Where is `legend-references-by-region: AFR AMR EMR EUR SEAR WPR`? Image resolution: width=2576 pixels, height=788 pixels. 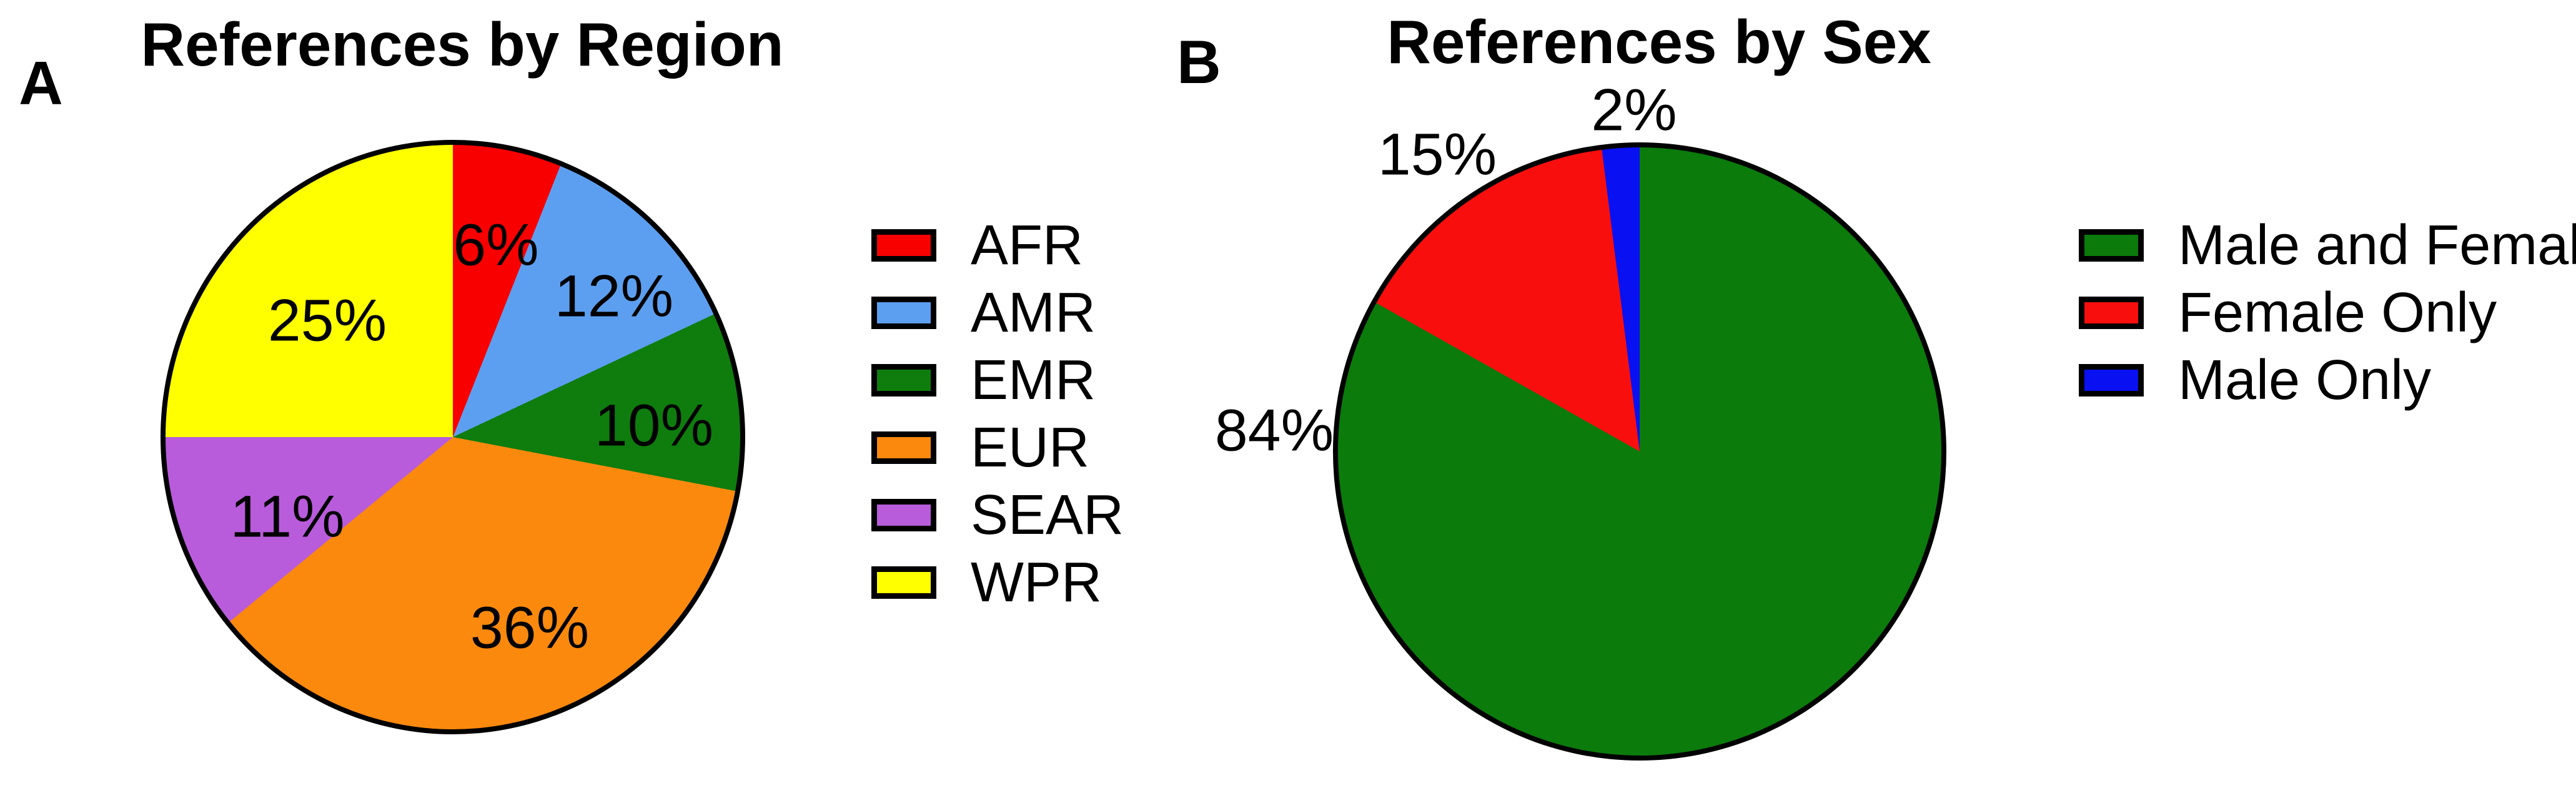 legend-references-by-region: AFR AMR EMR EUR SEAR WPR is located at coordinates (997, 425).